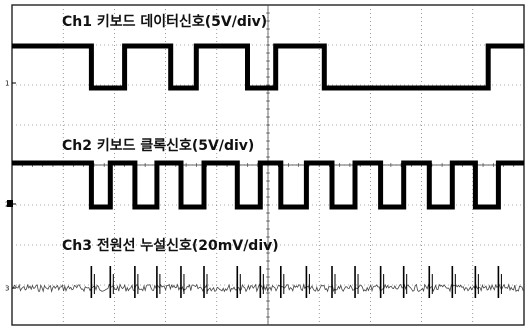  What do you see at coordinates (7, 289) in the screenshot?
I see `channel-marker-label: 3` at bounding box center [7, 289].